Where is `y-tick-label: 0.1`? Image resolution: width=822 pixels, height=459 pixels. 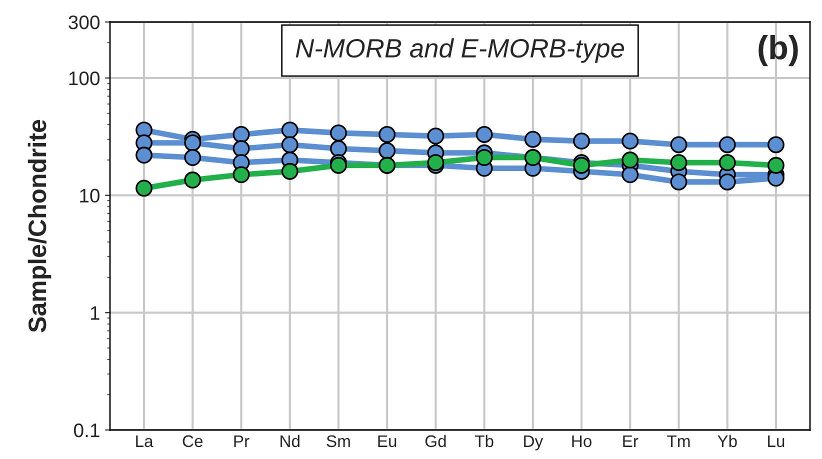 y-tick-label: 0.1 is located at coordinates (87, 430).